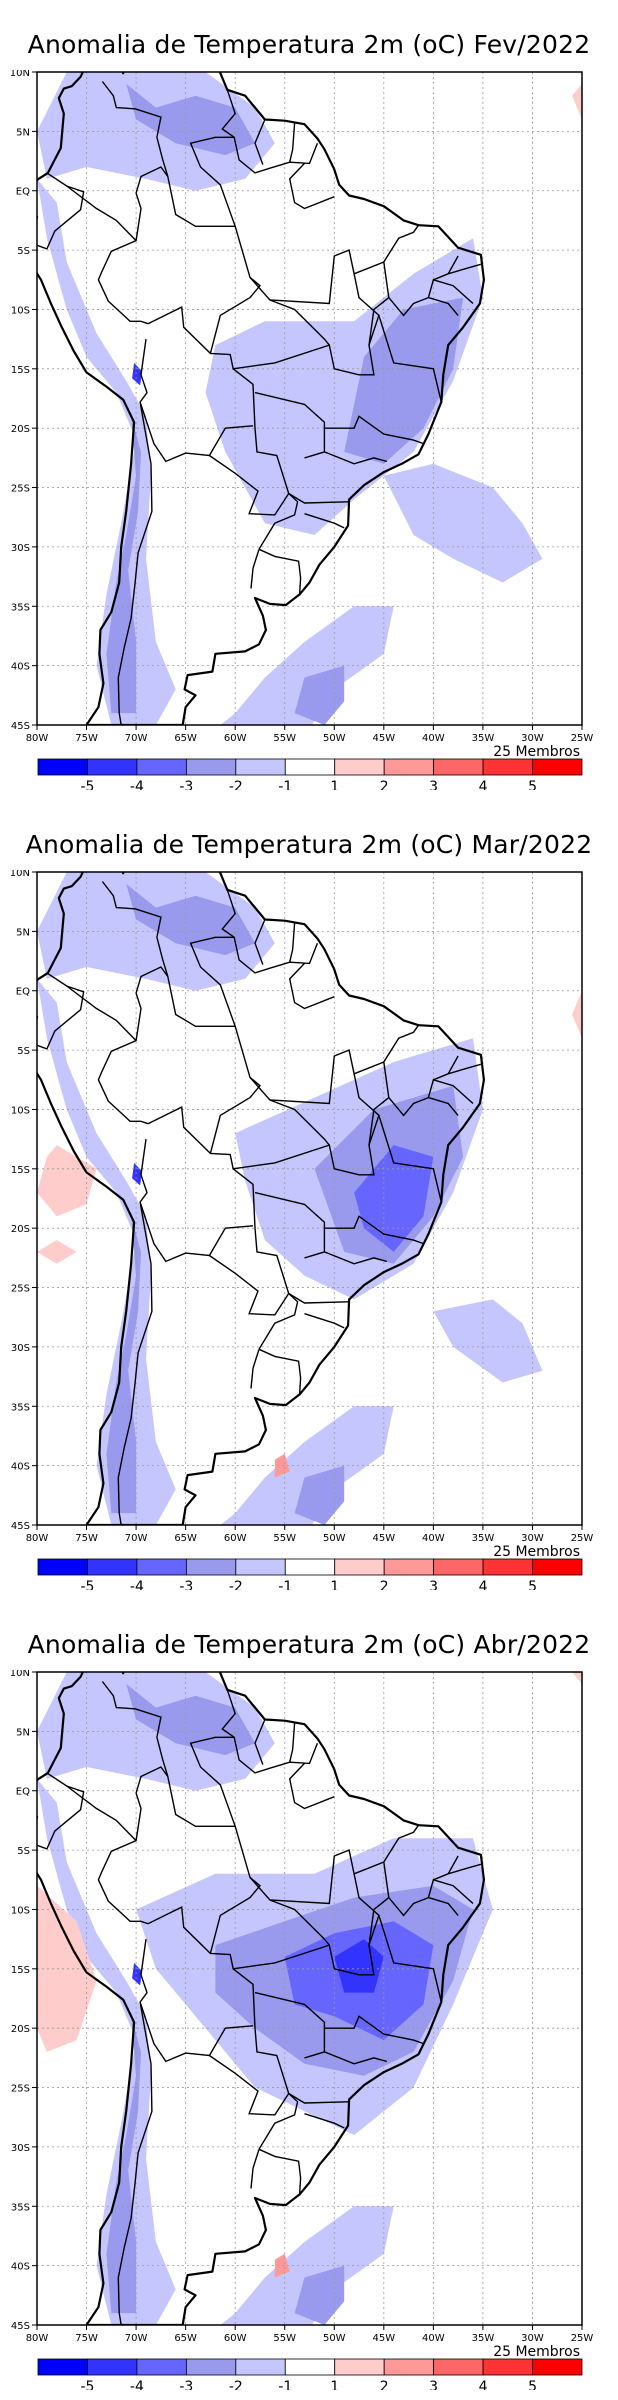 The image size is (618, 2400). I want to click on lon-label: 60W, so click(235, 1538).